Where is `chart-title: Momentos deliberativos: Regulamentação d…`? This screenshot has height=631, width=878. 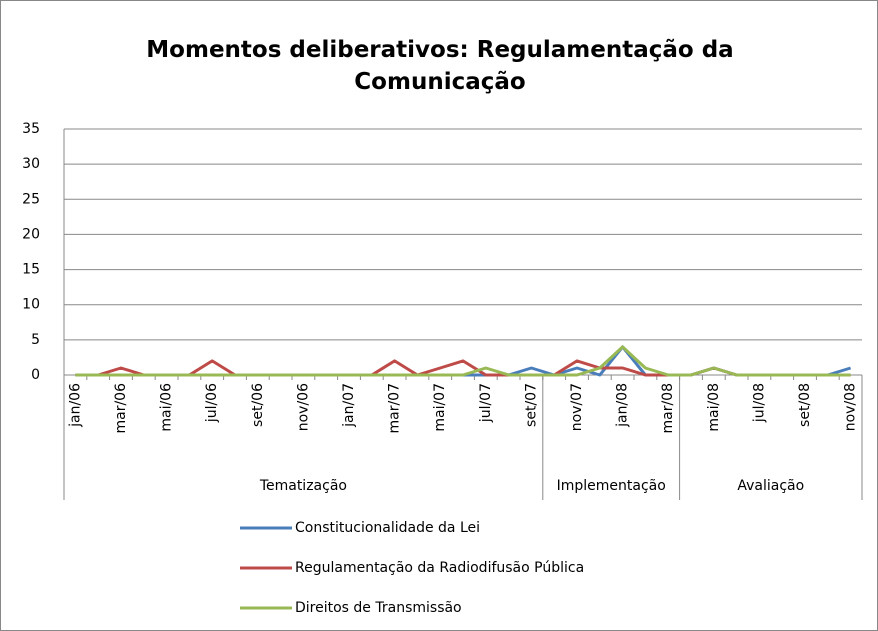 chart-title: Momentos deliberativos: Regulamentação d… is located at coordinates (440, 66).